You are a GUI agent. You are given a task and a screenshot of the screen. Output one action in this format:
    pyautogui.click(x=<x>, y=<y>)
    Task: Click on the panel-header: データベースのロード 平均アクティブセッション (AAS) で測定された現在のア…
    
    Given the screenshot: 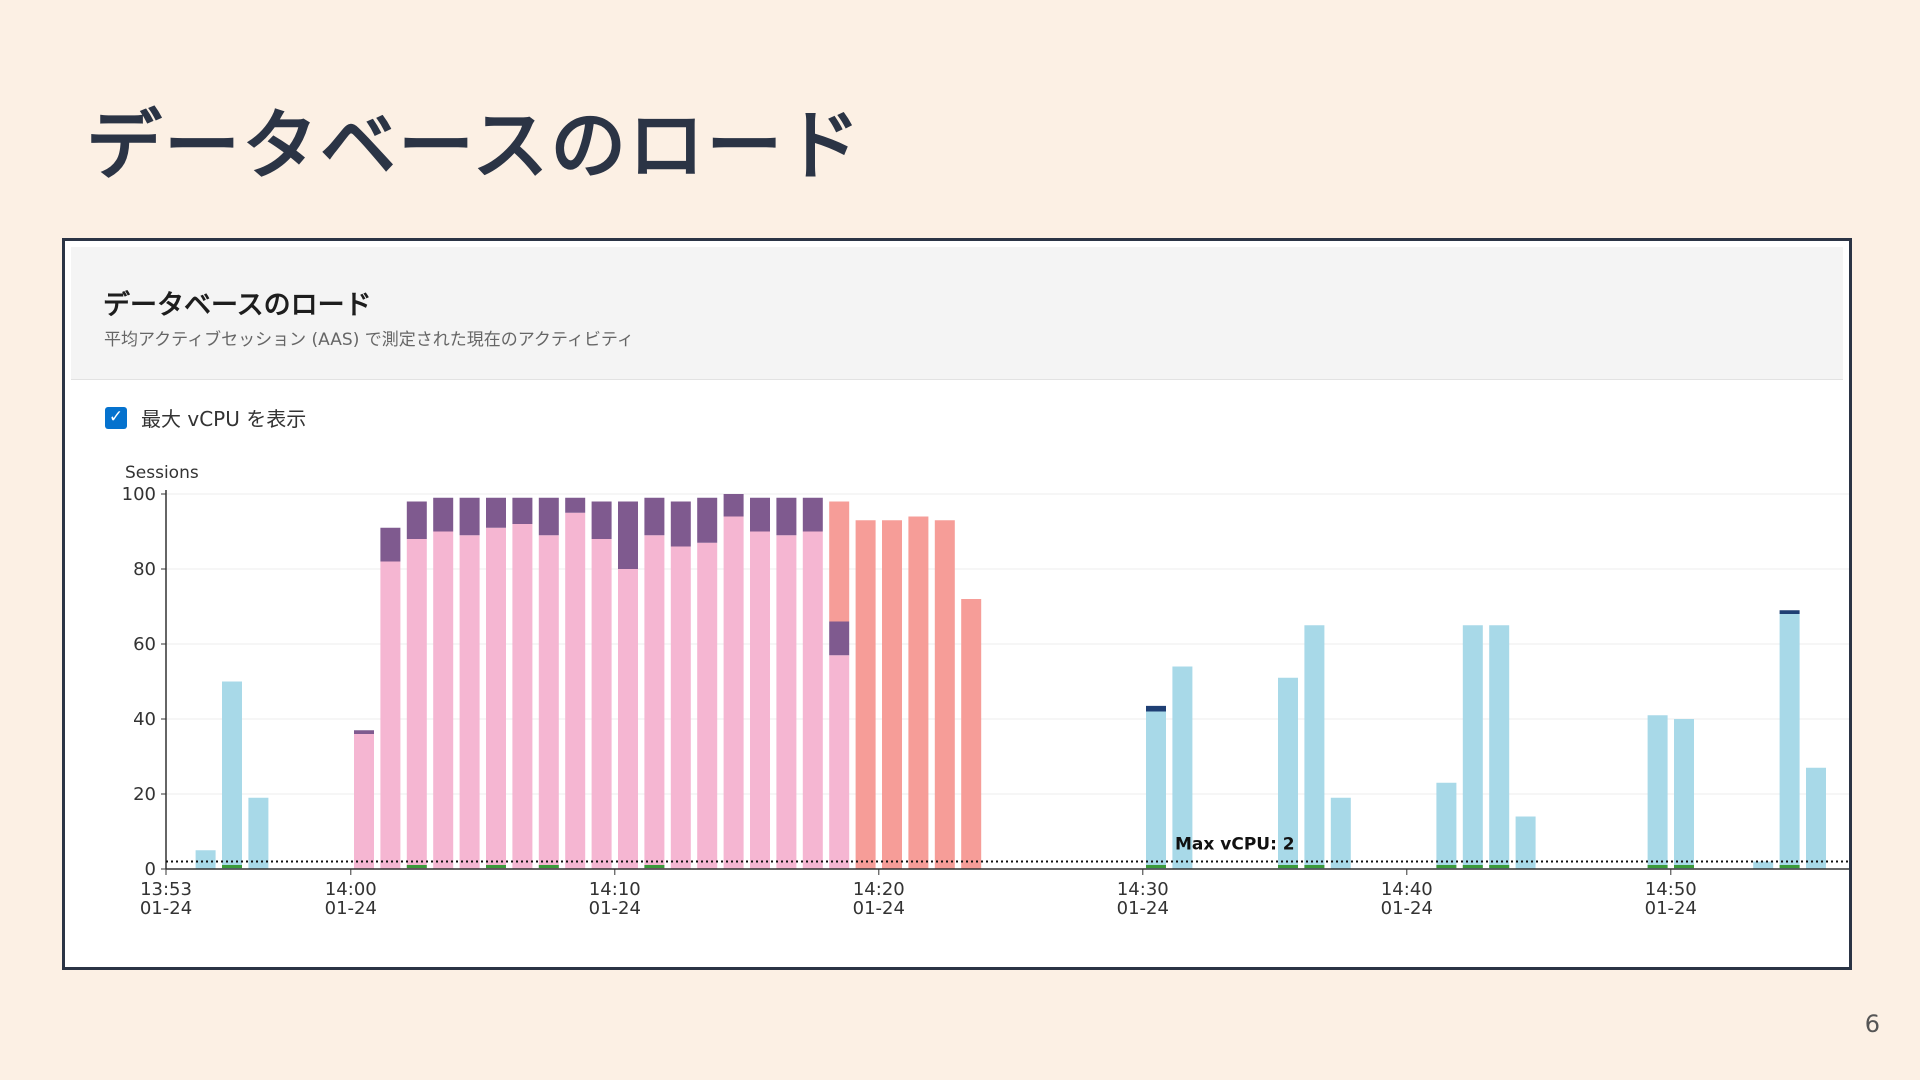 What is the action you would take?
    pyautogui.click(x=957, y=313)
    